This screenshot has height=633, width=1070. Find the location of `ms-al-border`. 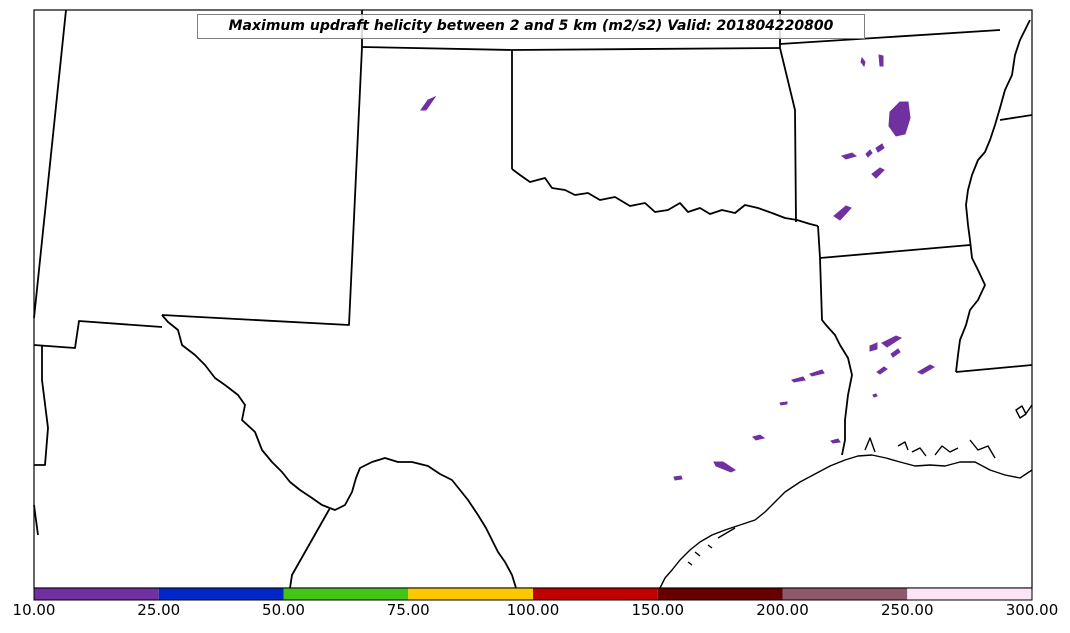

ms-al-border is located at coordinates (1016, 117).